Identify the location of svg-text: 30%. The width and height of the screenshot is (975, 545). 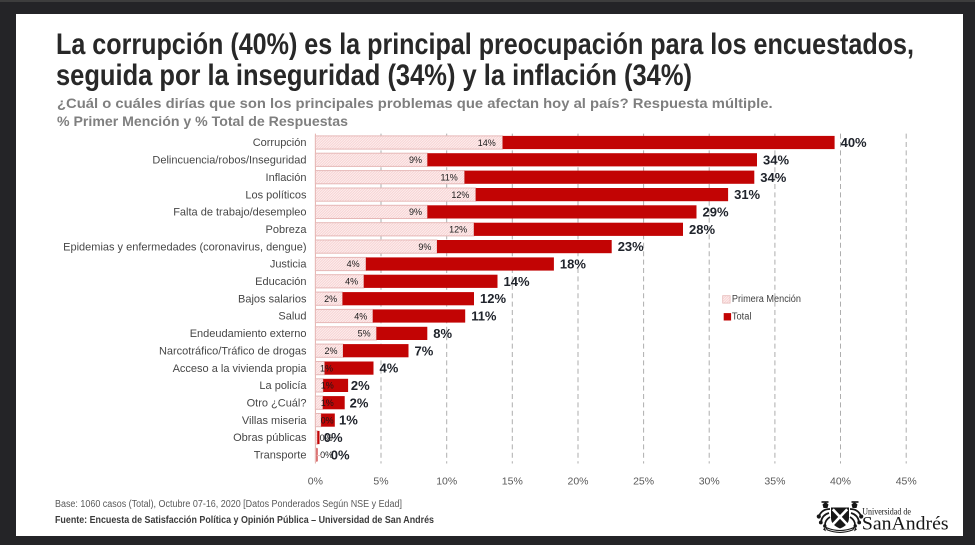
(709, 482).